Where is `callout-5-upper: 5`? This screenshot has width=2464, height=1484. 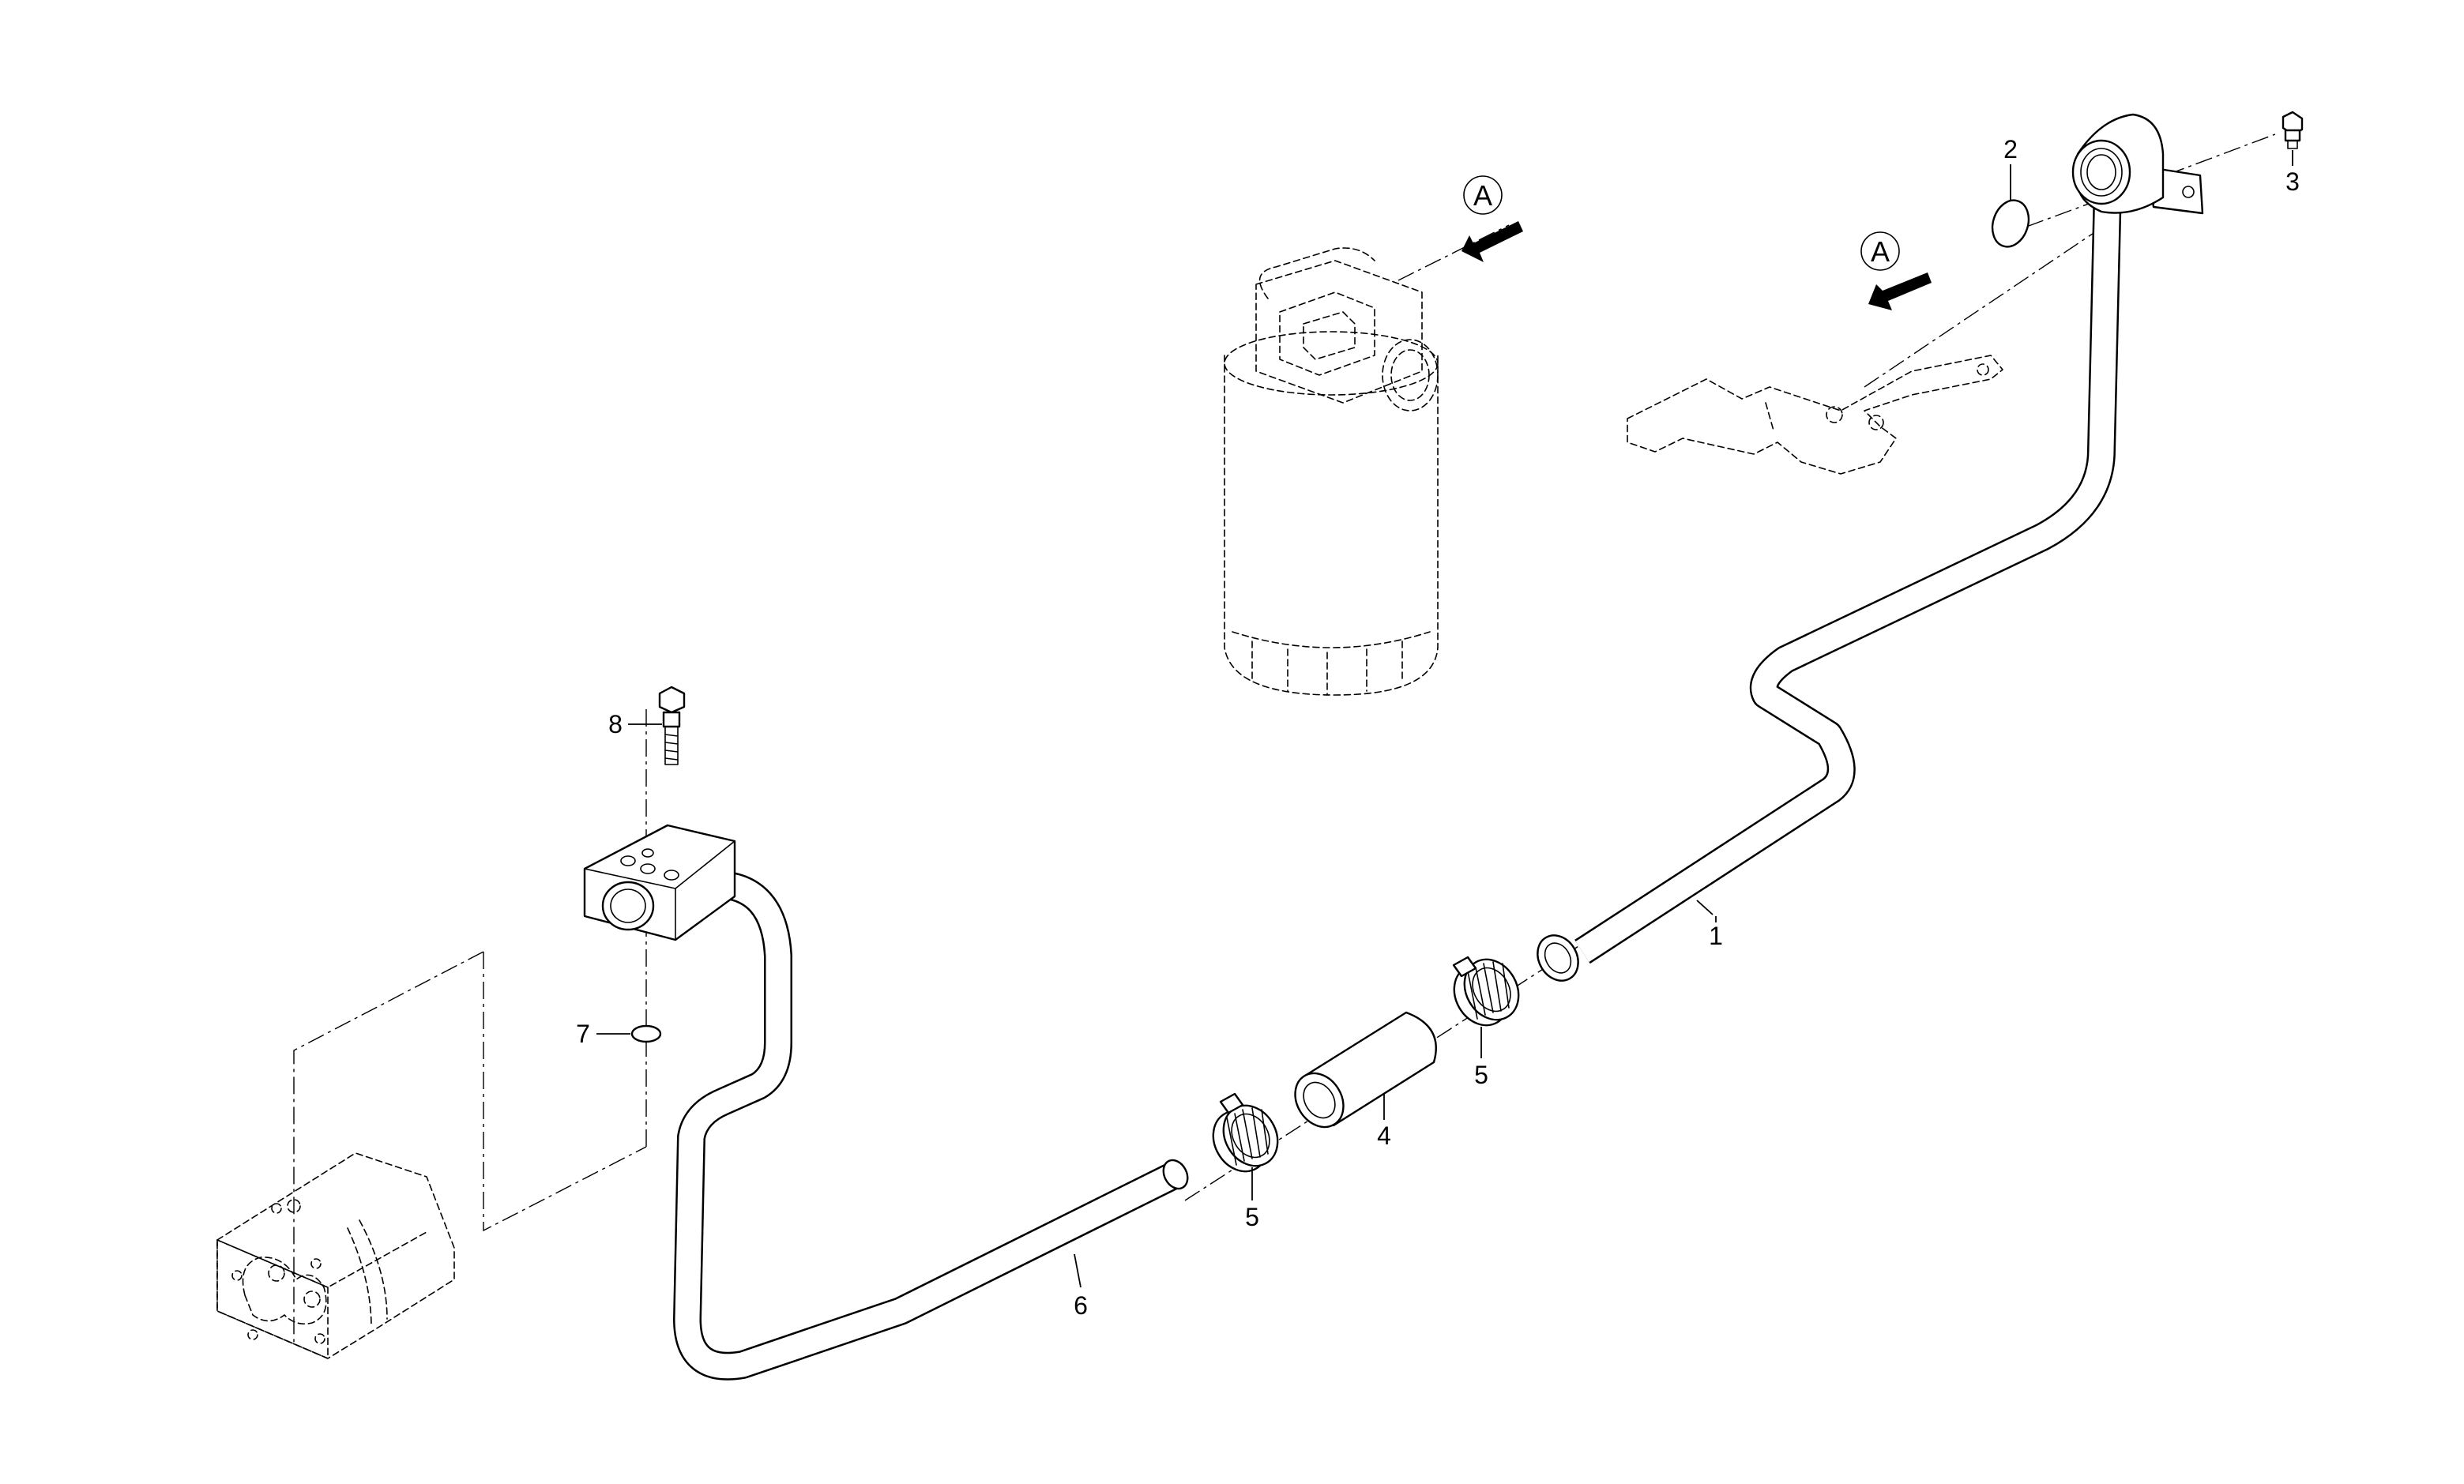
callout-5-upper: 5 is located at coordinates (1481, 1075).